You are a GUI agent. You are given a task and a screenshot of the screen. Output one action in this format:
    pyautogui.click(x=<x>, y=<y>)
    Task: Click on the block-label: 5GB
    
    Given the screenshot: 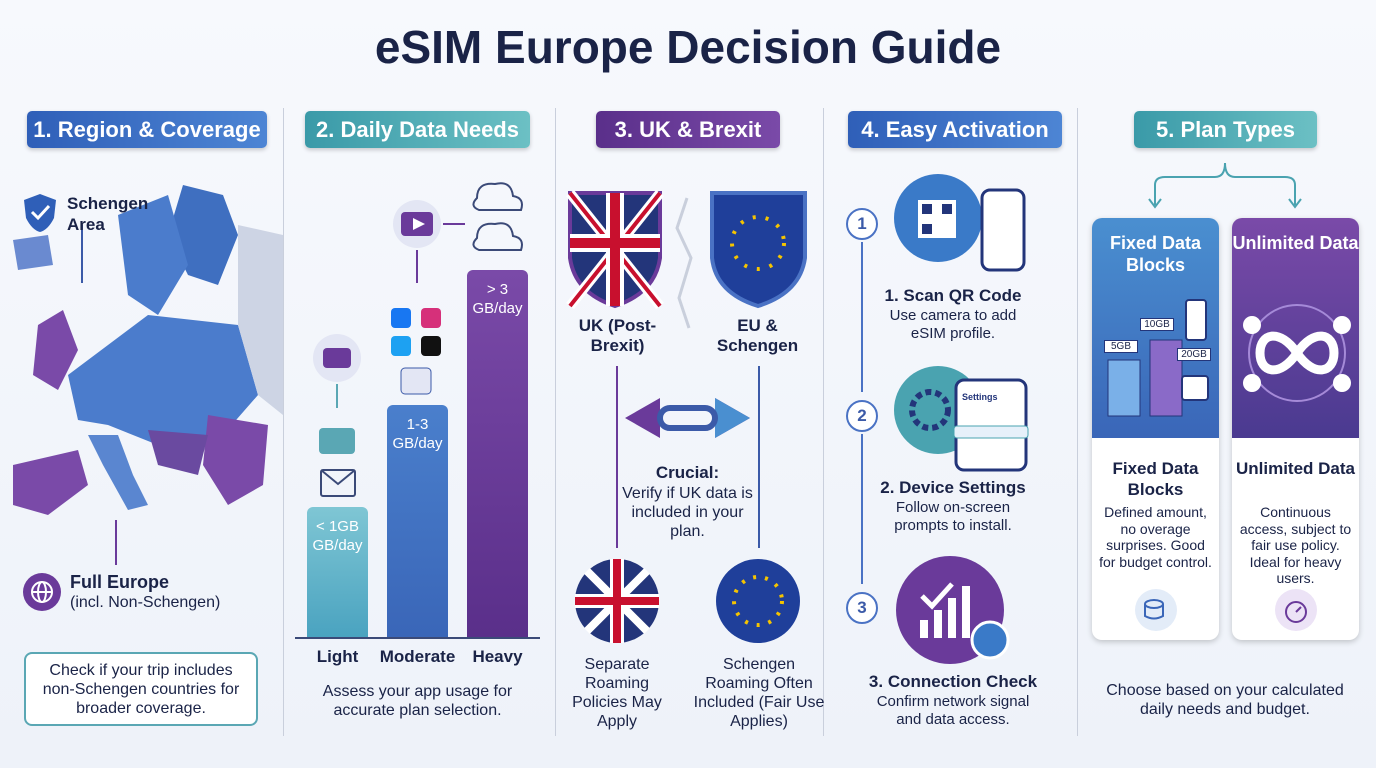 What is the action you would take?
    pyautogui.click(x=1121, y=346)
    